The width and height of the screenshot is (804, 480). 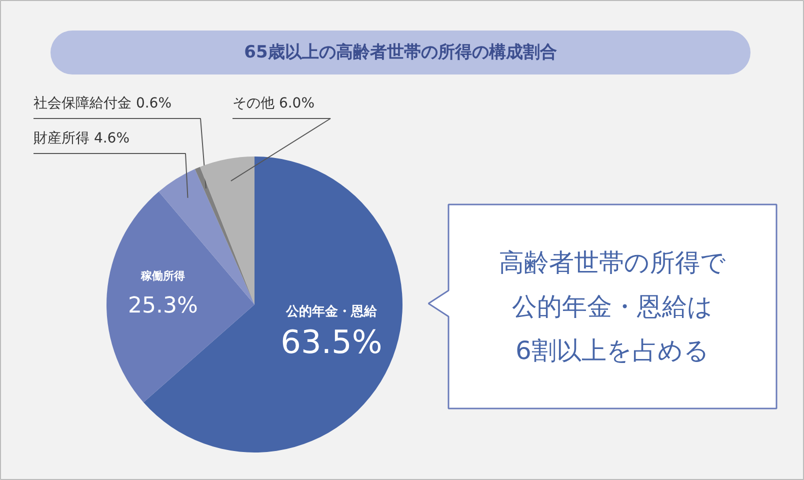 I want to click on data-label: 25.3%, so click(x=163, y=305).